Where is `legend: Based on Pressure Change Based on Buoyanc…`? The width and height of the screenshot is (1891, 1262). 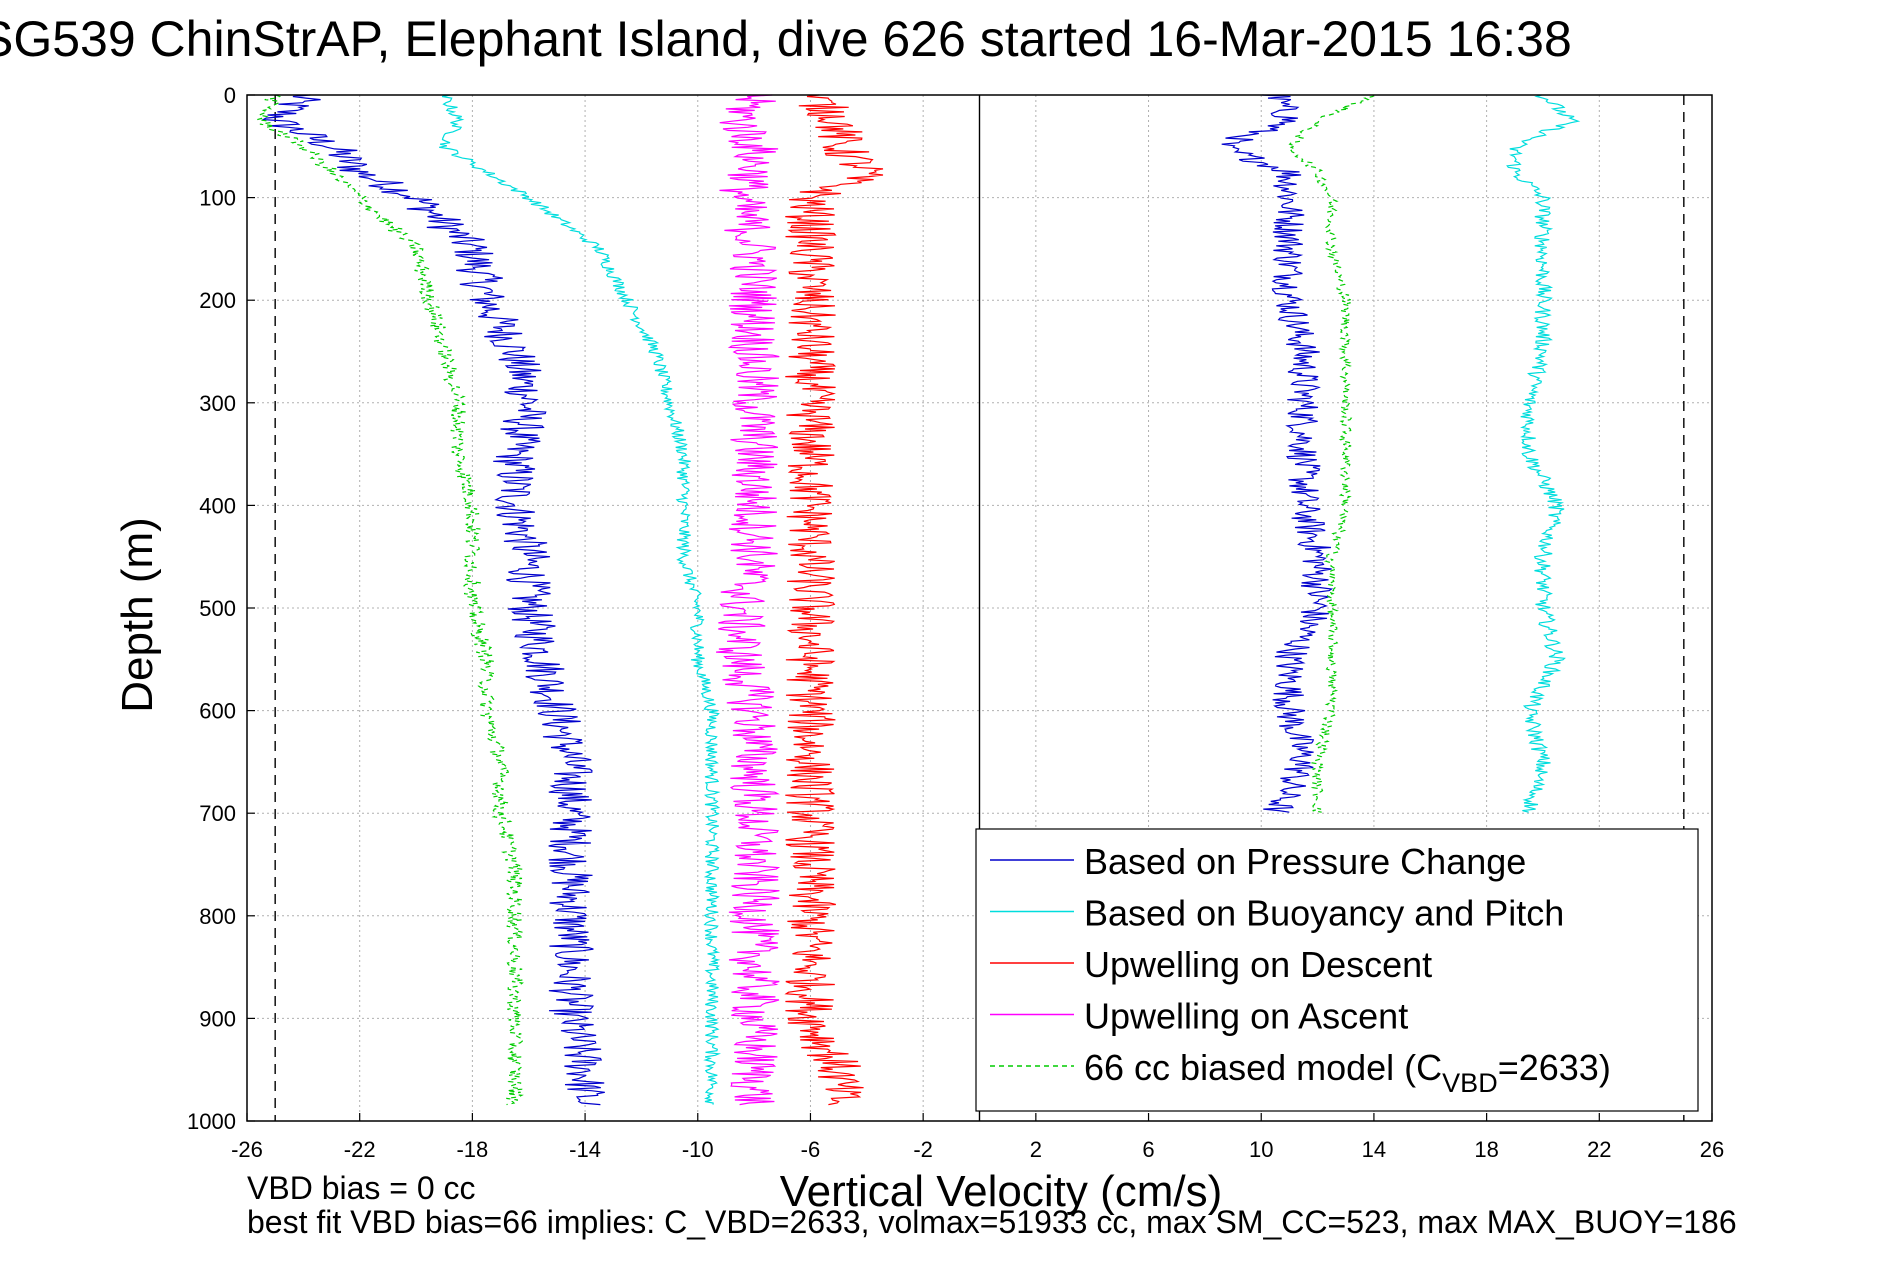
legend: Based on Pressure Change Based on Buoyanc… is located at coordinates (1337, 970).